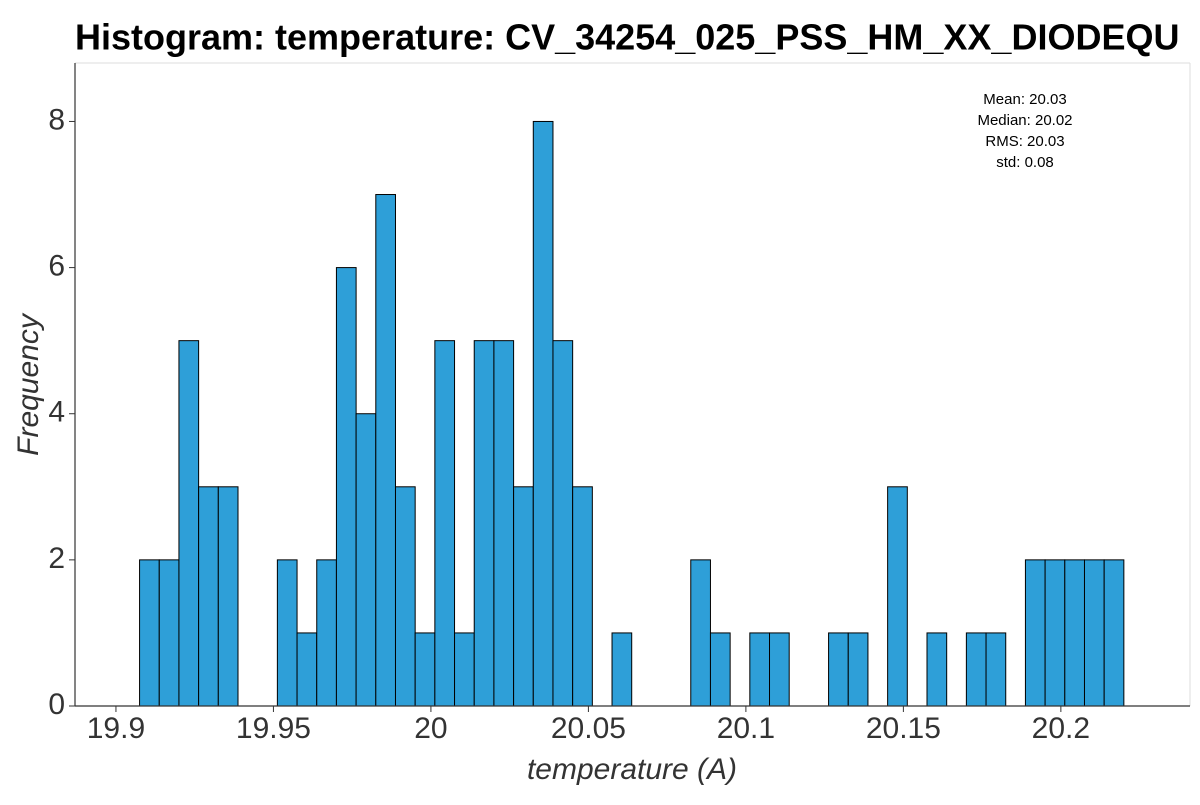  What do you see at coordinates (1024, 99) in the screenshot?
I see `stats-annotation: Mean: 20.03` at bounding box center [1024, 99].